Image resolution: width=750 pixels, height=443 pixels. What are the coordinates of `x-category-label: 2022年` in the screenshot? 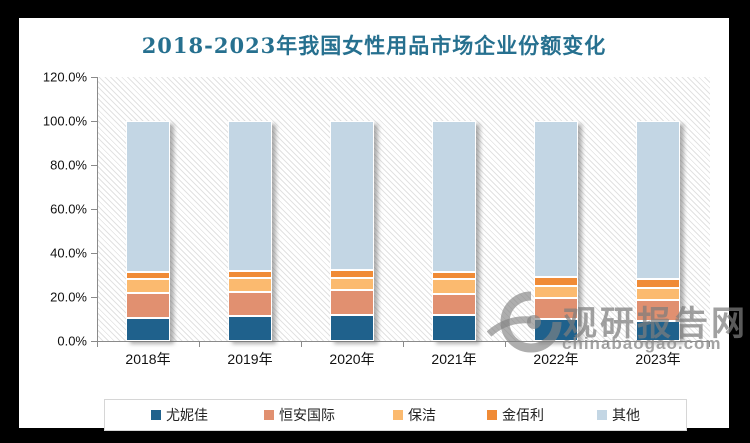 It's located at (556, 359).